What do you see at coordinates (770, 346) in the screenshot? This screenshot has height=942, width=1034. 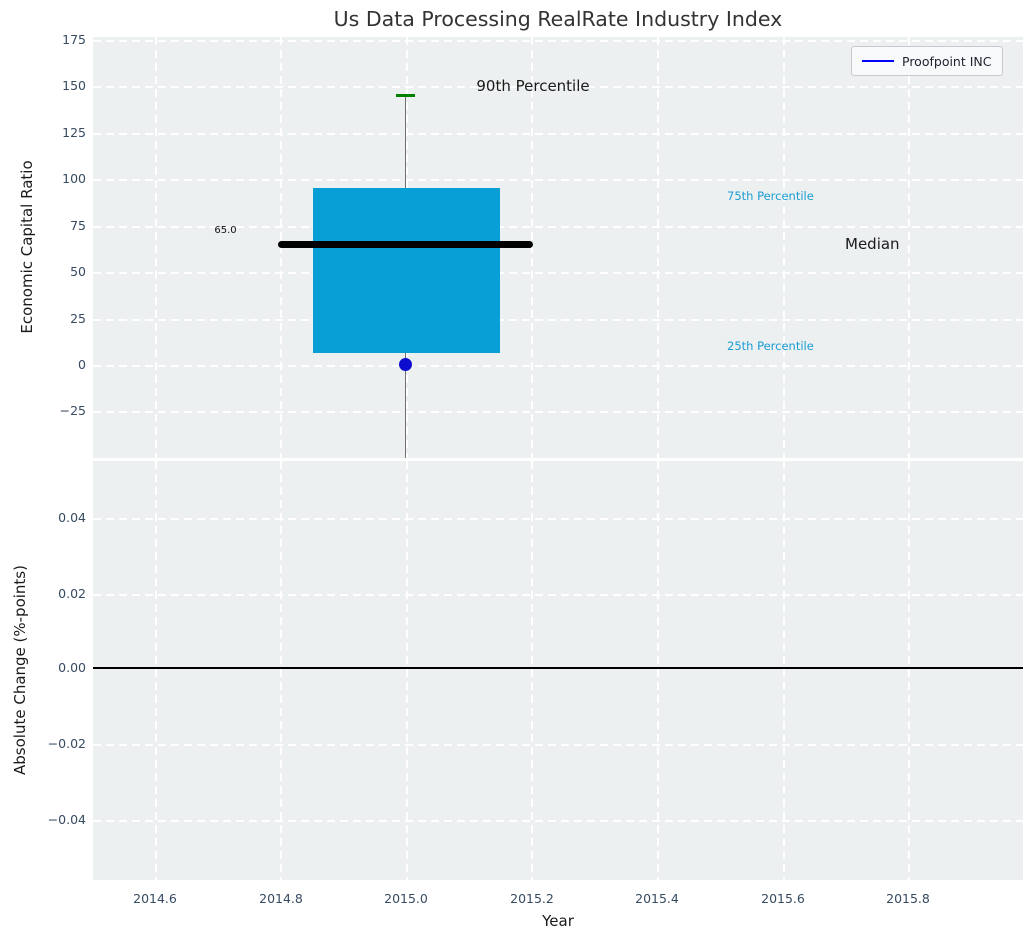 I see `p25-annotation: 25th Percentile` at bounding box center [770, 346].